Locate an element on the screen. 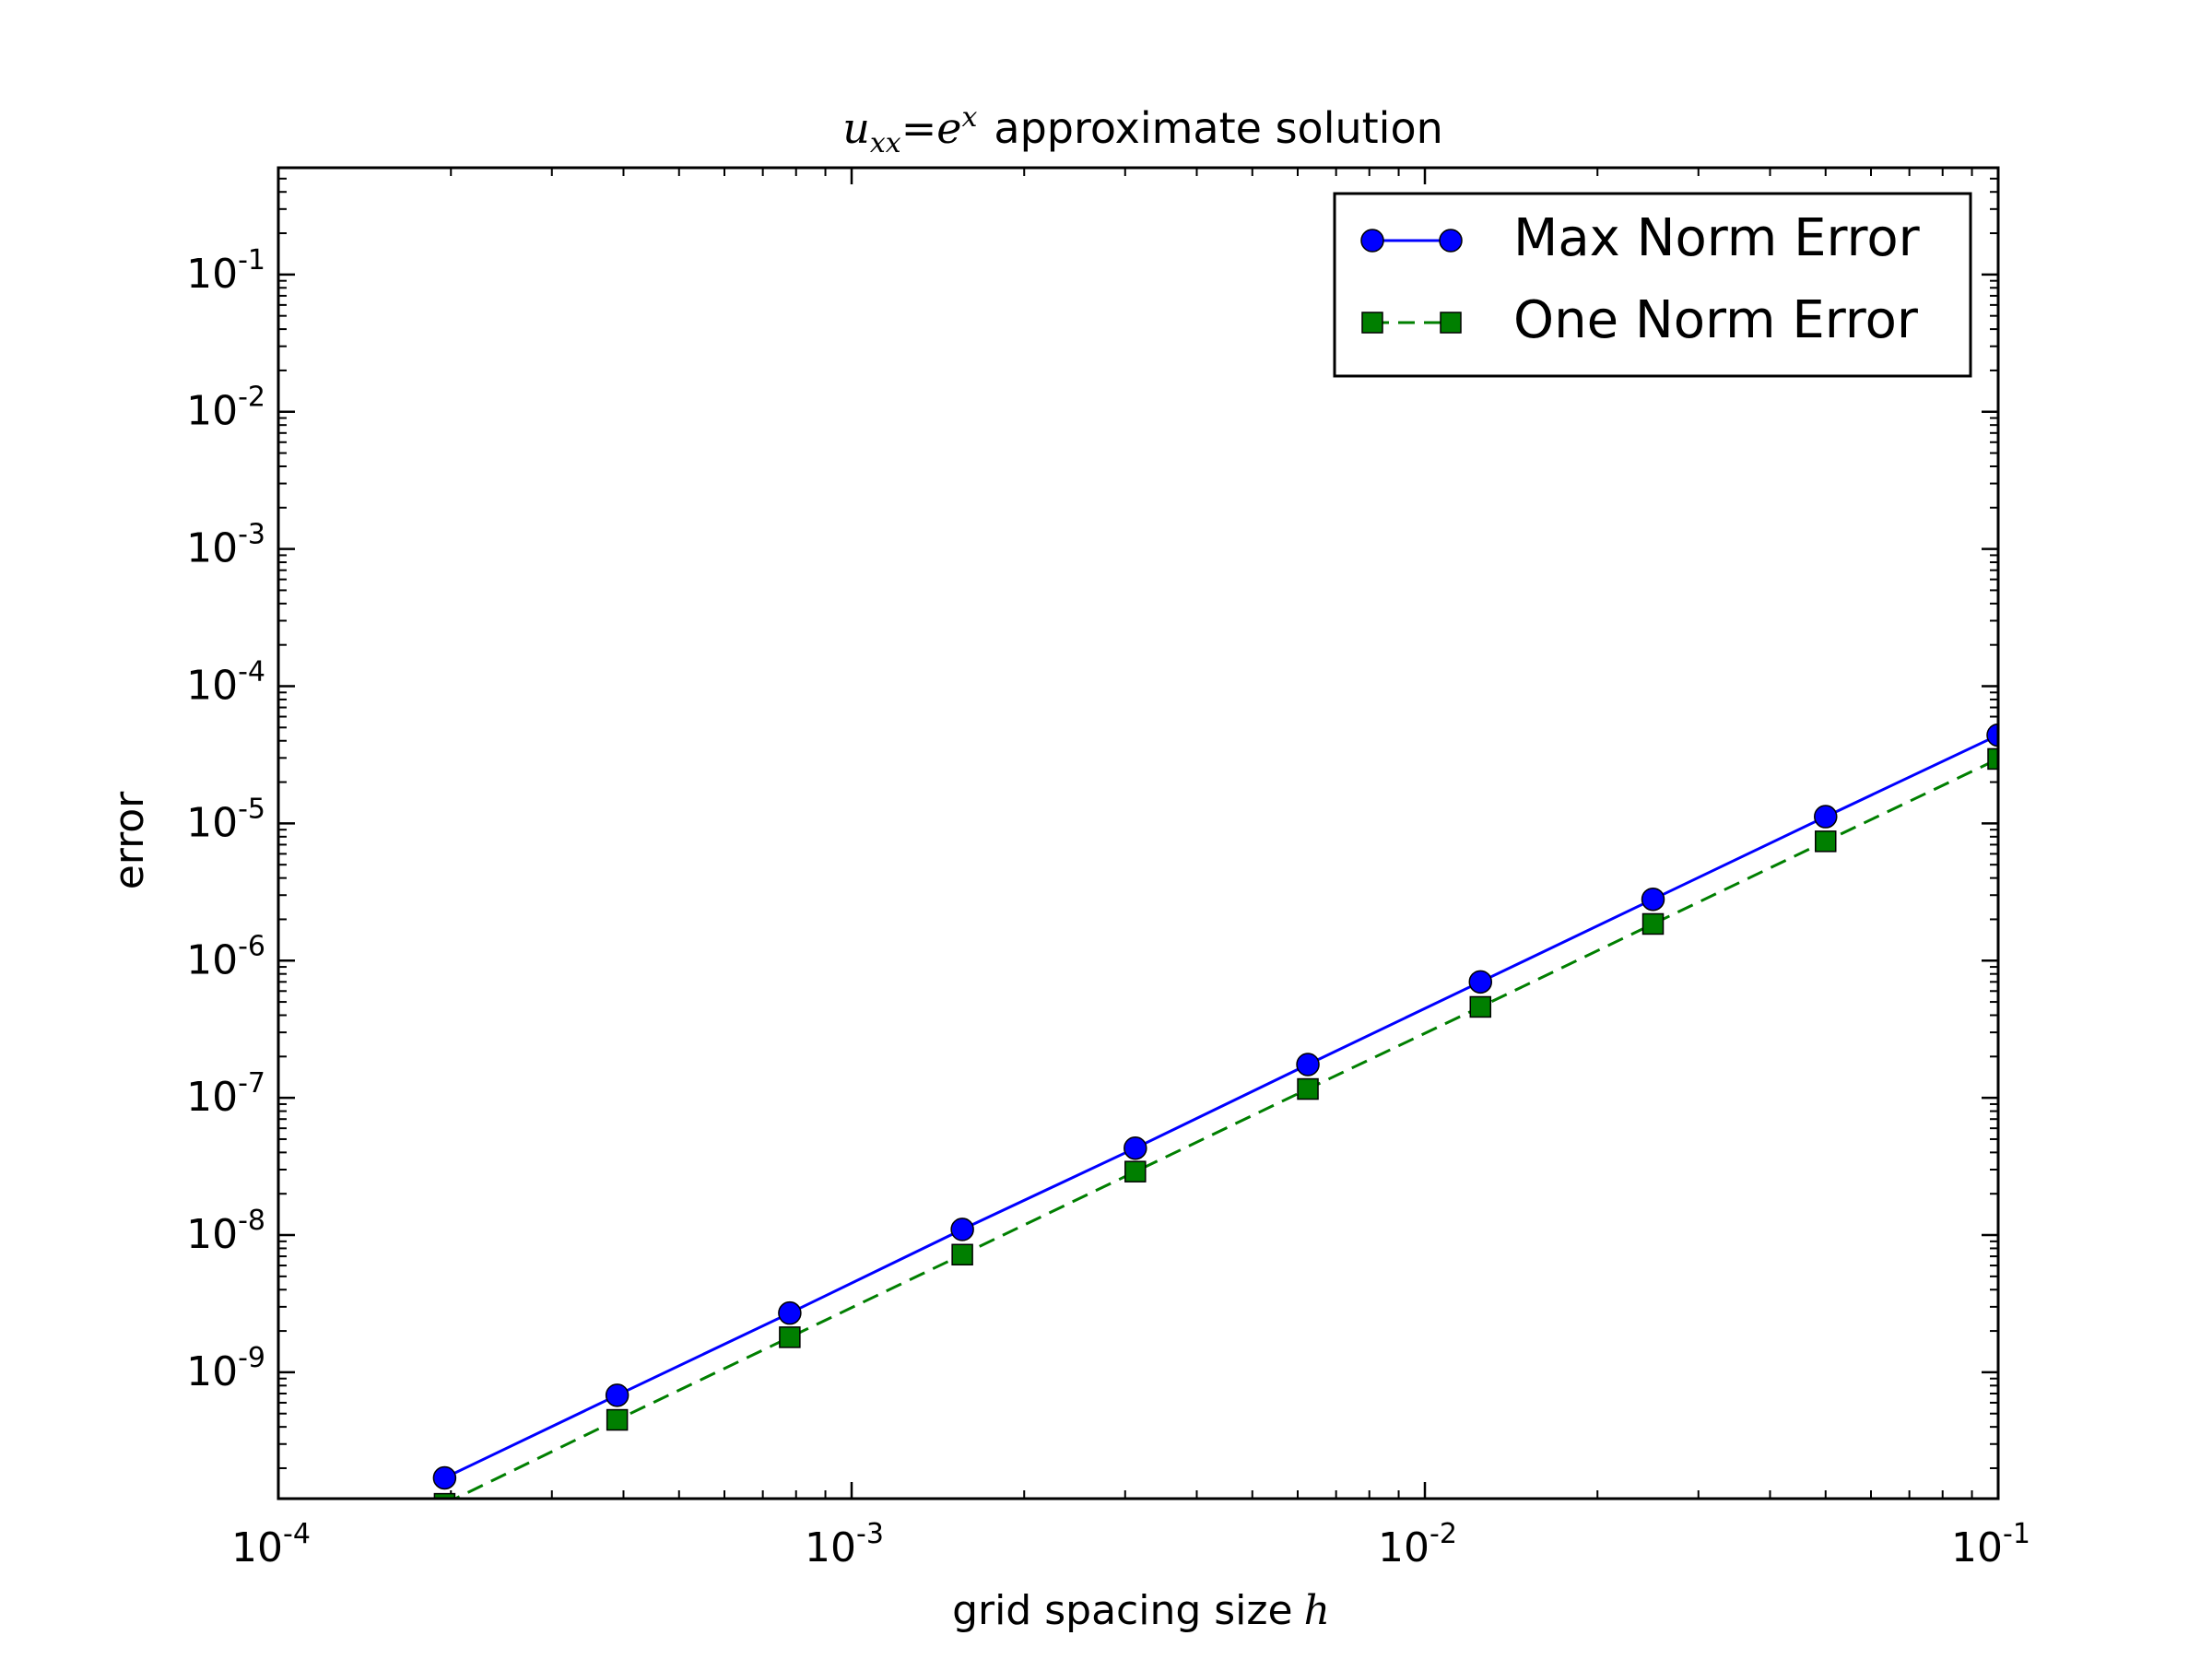 This screenshot has height=1659, width=2212. x-tick-label: 10⁻² is located at coordinates (1417, 1544).